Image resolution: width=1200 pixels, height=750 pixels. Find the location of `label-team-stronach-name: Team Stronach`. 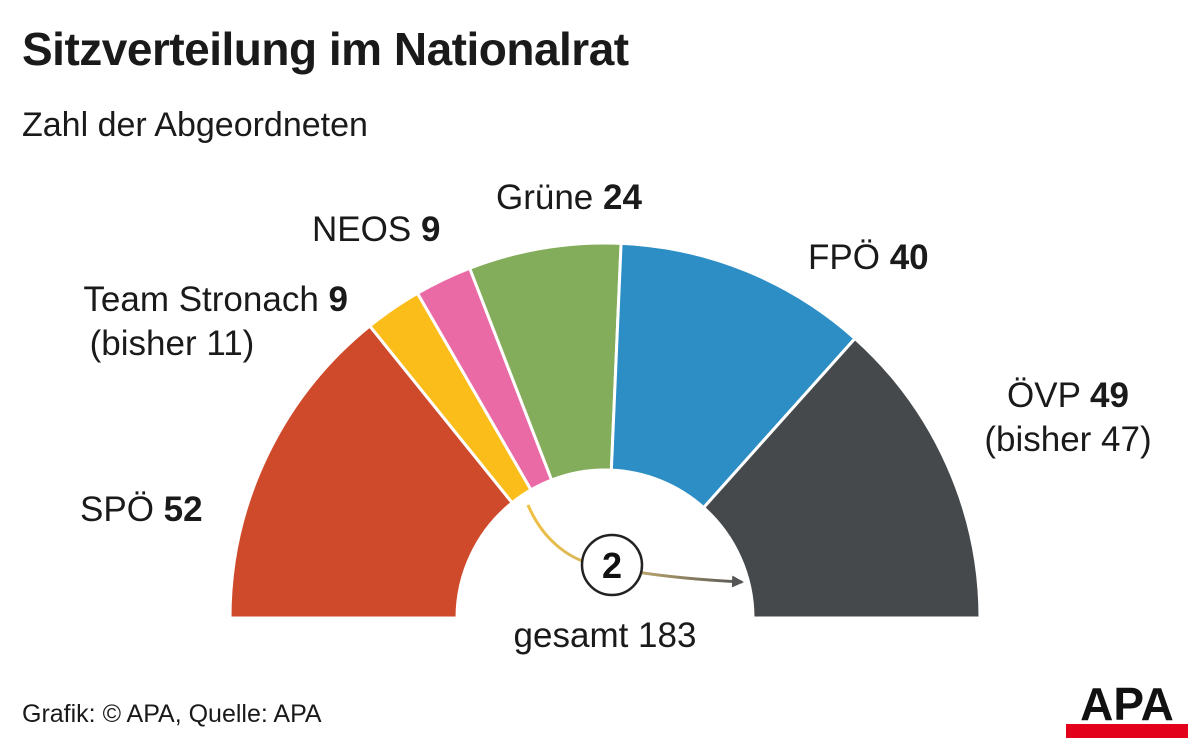

label-team-stronach-name: Team Stronach is located at coordinates (201, 299).